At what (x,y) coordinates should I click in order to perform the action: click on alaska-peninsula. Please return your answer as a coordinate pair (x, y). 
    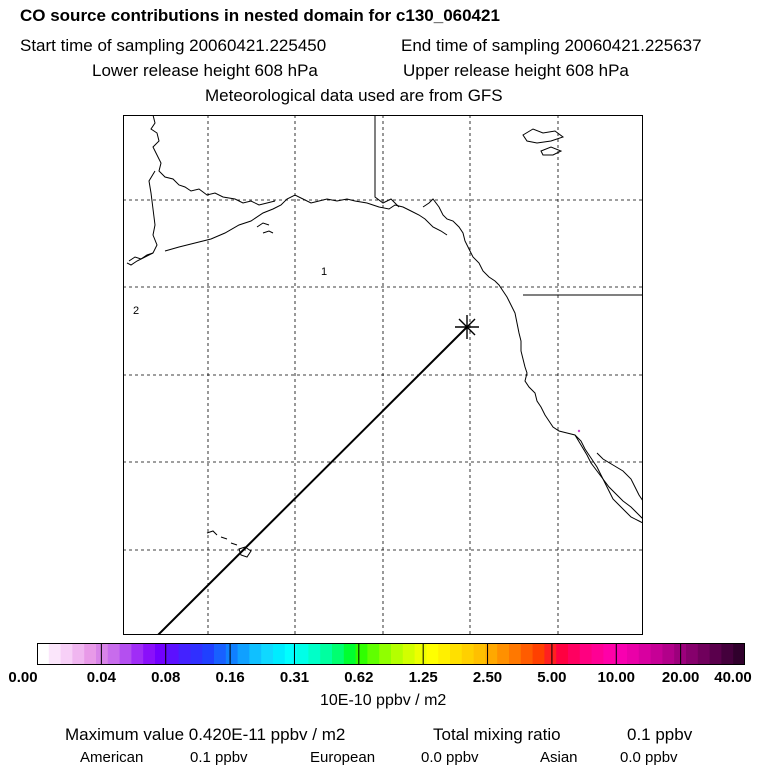
    Looking at the image, I should click on (306, 223).